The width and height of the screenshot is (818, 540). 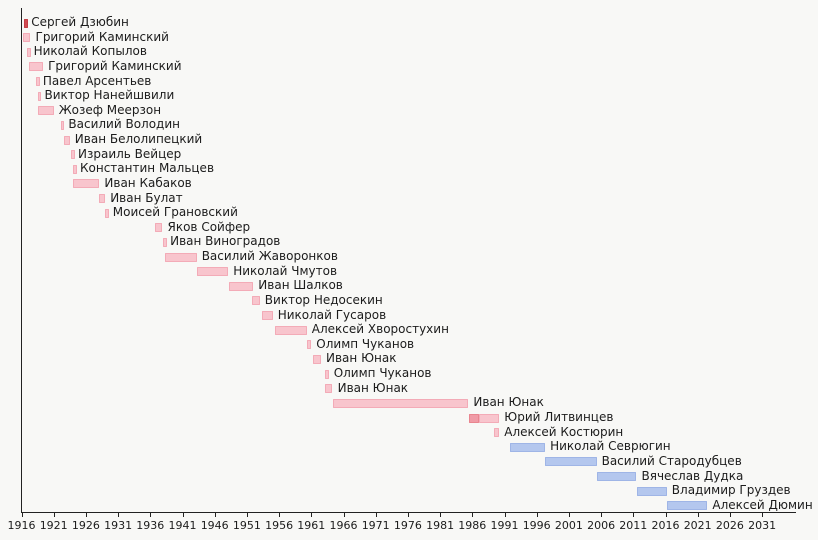 I want to click on person-name: Юрий Литвинцев, so click(x=559, y=417).